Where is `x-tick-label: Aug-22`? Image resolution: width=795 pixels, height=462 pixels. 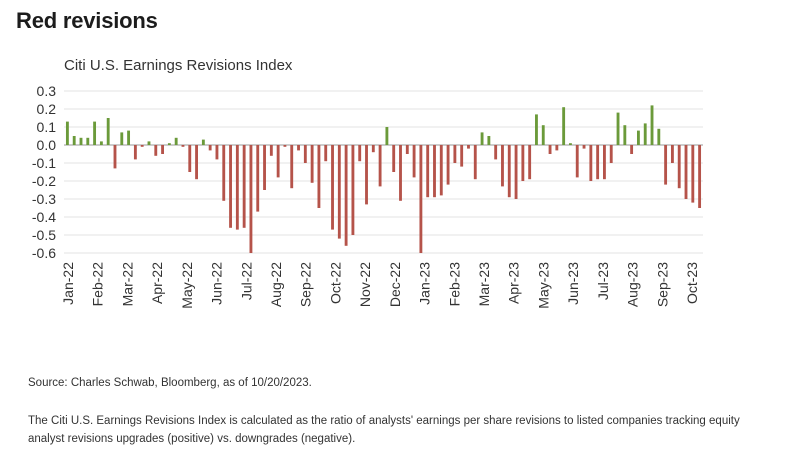 x-tick-label: Aug-22 is located at coordinates (276, 284).